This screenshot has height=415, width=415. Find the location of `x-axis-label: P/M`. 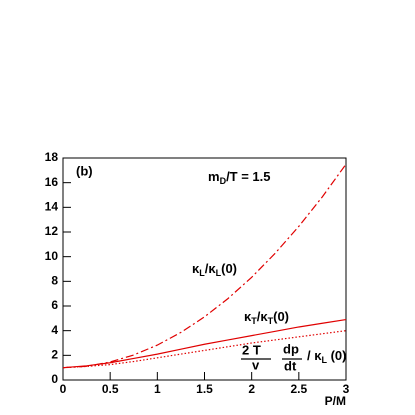

x-axis-label: P/M is located at coordinates (335, 401).